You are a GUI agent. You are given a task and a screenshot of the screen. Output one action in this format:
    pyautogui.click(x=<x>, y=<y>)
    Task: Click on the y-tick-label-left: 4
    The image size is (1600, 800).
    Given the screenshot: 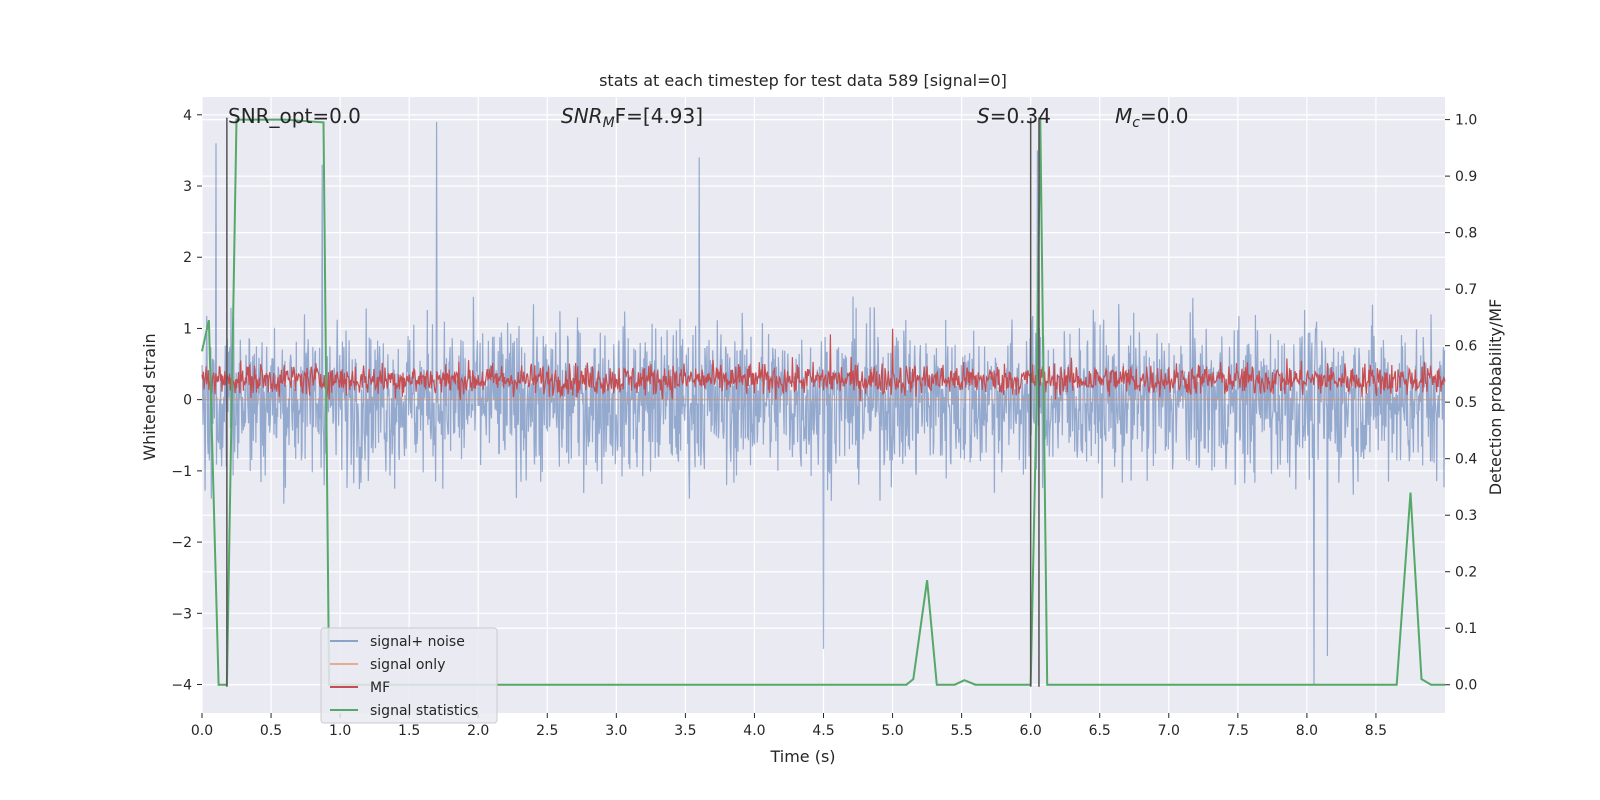 What is the action you would take?
    pyautogui.click(x=187, y=116)
    